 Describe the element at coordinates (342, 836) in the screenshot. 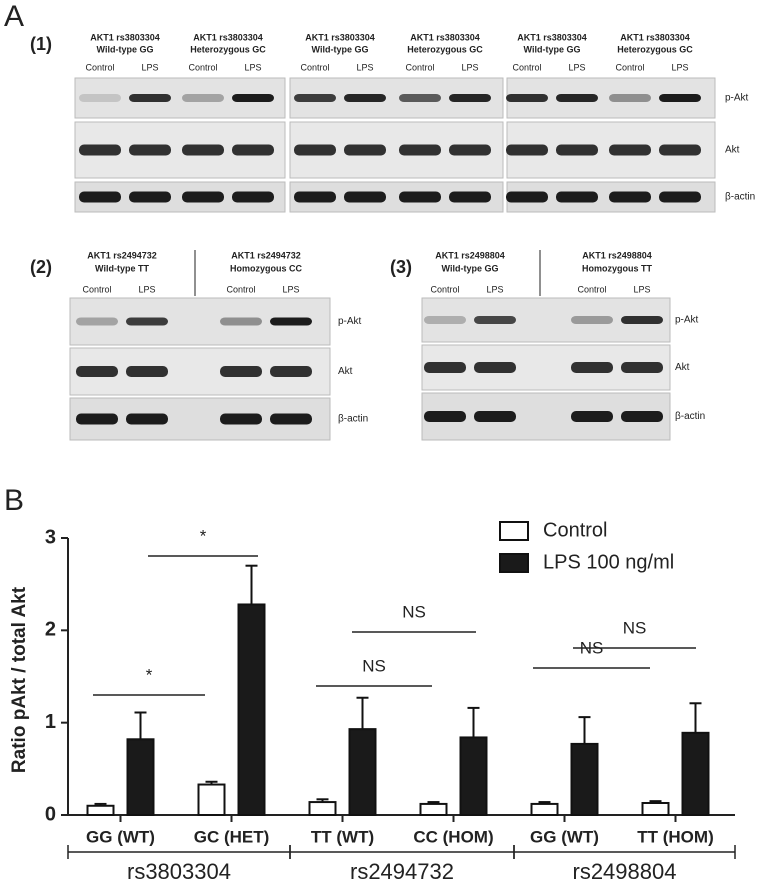

I see `x-tick-label: TT (WT)` at that location.